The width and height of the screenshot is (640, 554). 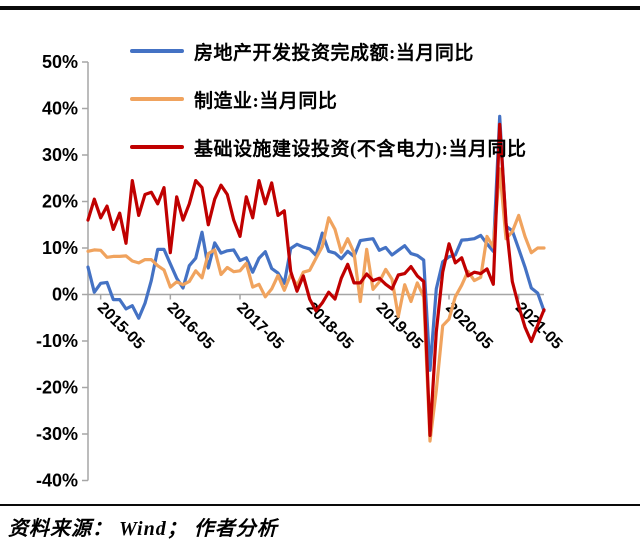 What do you see at coordinates (60, 248) in the screenshot?
I see `y-axis-label: 10%` at bounding box center [60, 248].